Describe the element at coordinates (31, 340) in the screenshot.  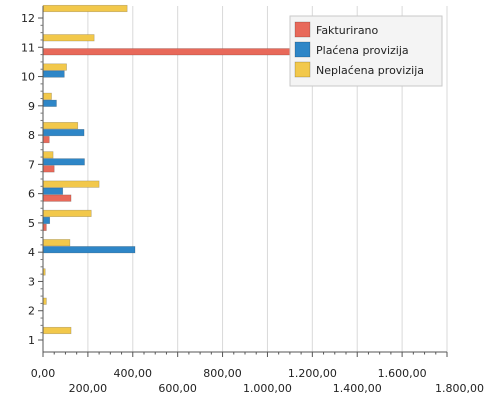
I see `y-tick-label: 1` at that location.